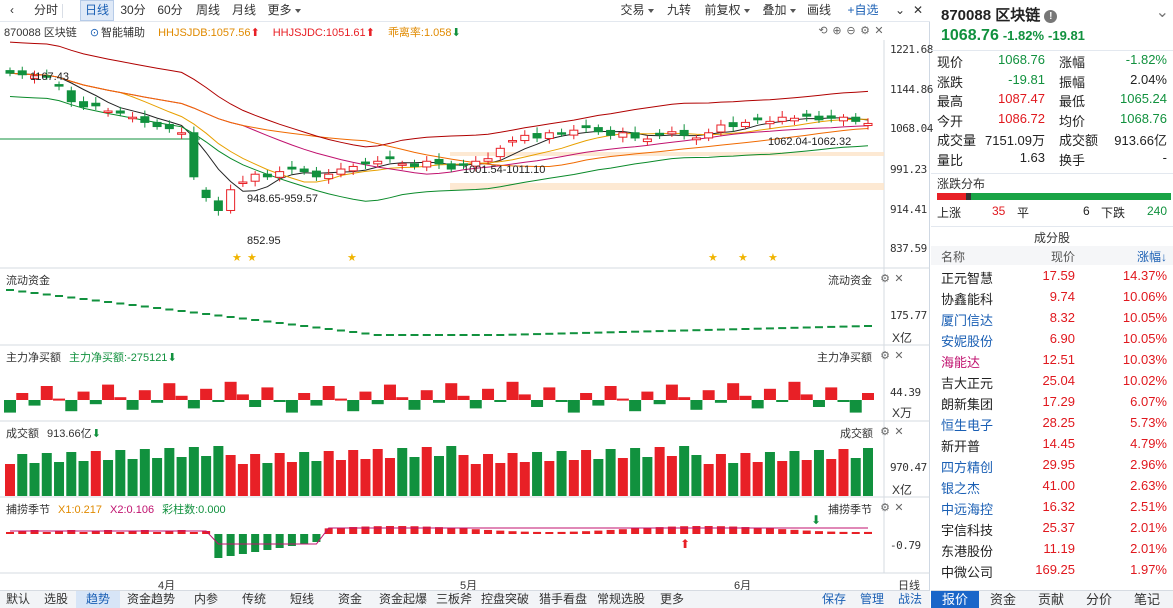  I want to click on strategy-tab: 内参, so click(205, 599).